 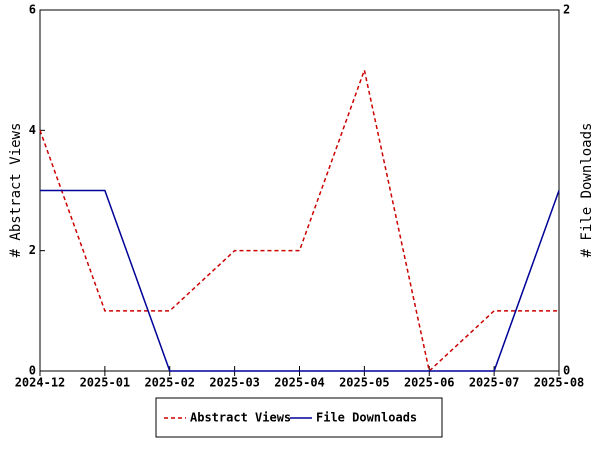 I want to click on x-tick-label: 2025-05, so click(x=364, y=383).